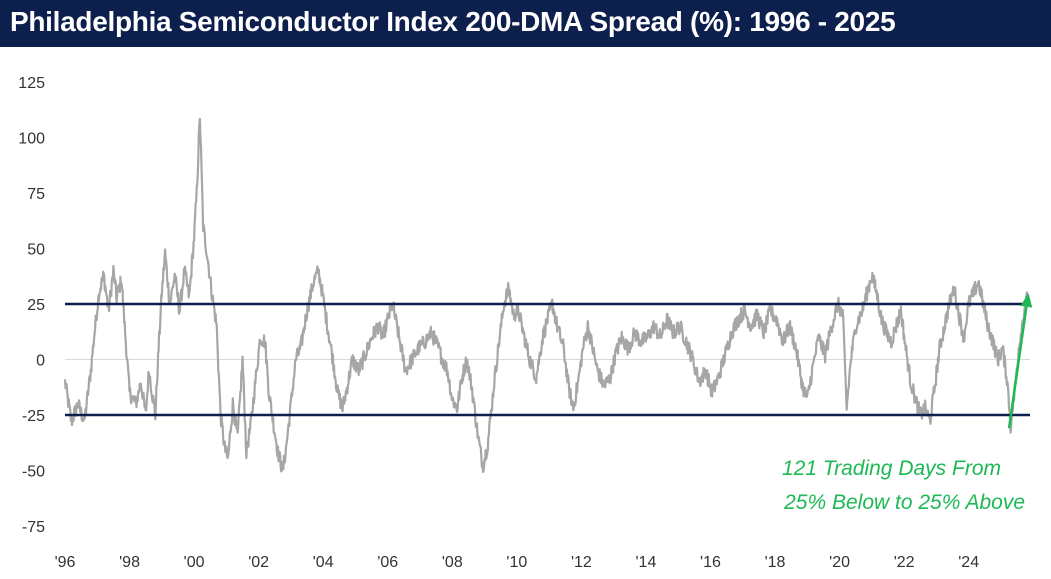 This screenshot has height=579, width=1051. What do you see at coordinates (581, 562) in the screenshot?
I see `x-tick-label: '12` at bounding box center [581, 562].